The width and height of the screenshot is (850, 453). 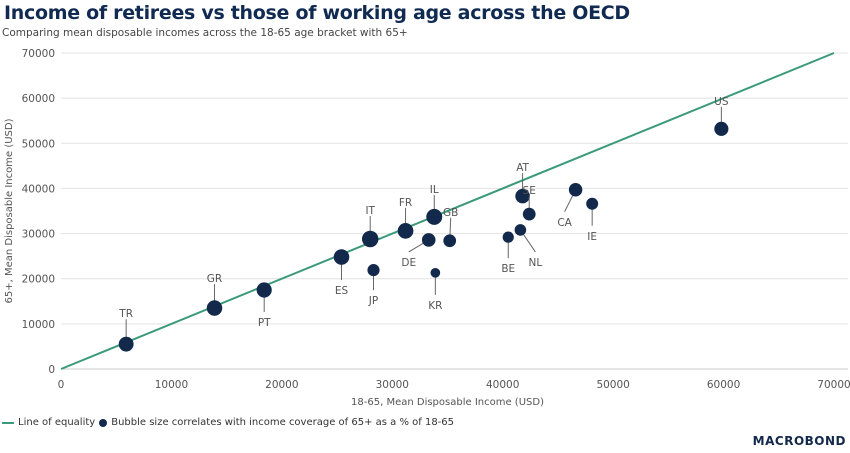 I want to click on y-tick-label: 0, so click(x=51, y=370).